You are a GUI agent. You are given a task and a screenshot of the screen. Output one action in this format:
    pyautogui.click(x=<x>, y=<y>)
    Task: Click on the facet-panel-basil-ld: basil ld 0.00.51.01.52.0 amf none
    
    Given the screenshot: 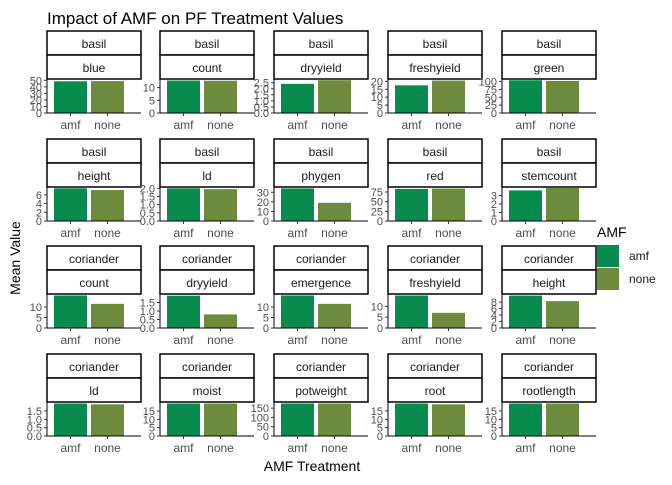 What is the action you would take?
    pyautogui.click(x=197, y=189)
    